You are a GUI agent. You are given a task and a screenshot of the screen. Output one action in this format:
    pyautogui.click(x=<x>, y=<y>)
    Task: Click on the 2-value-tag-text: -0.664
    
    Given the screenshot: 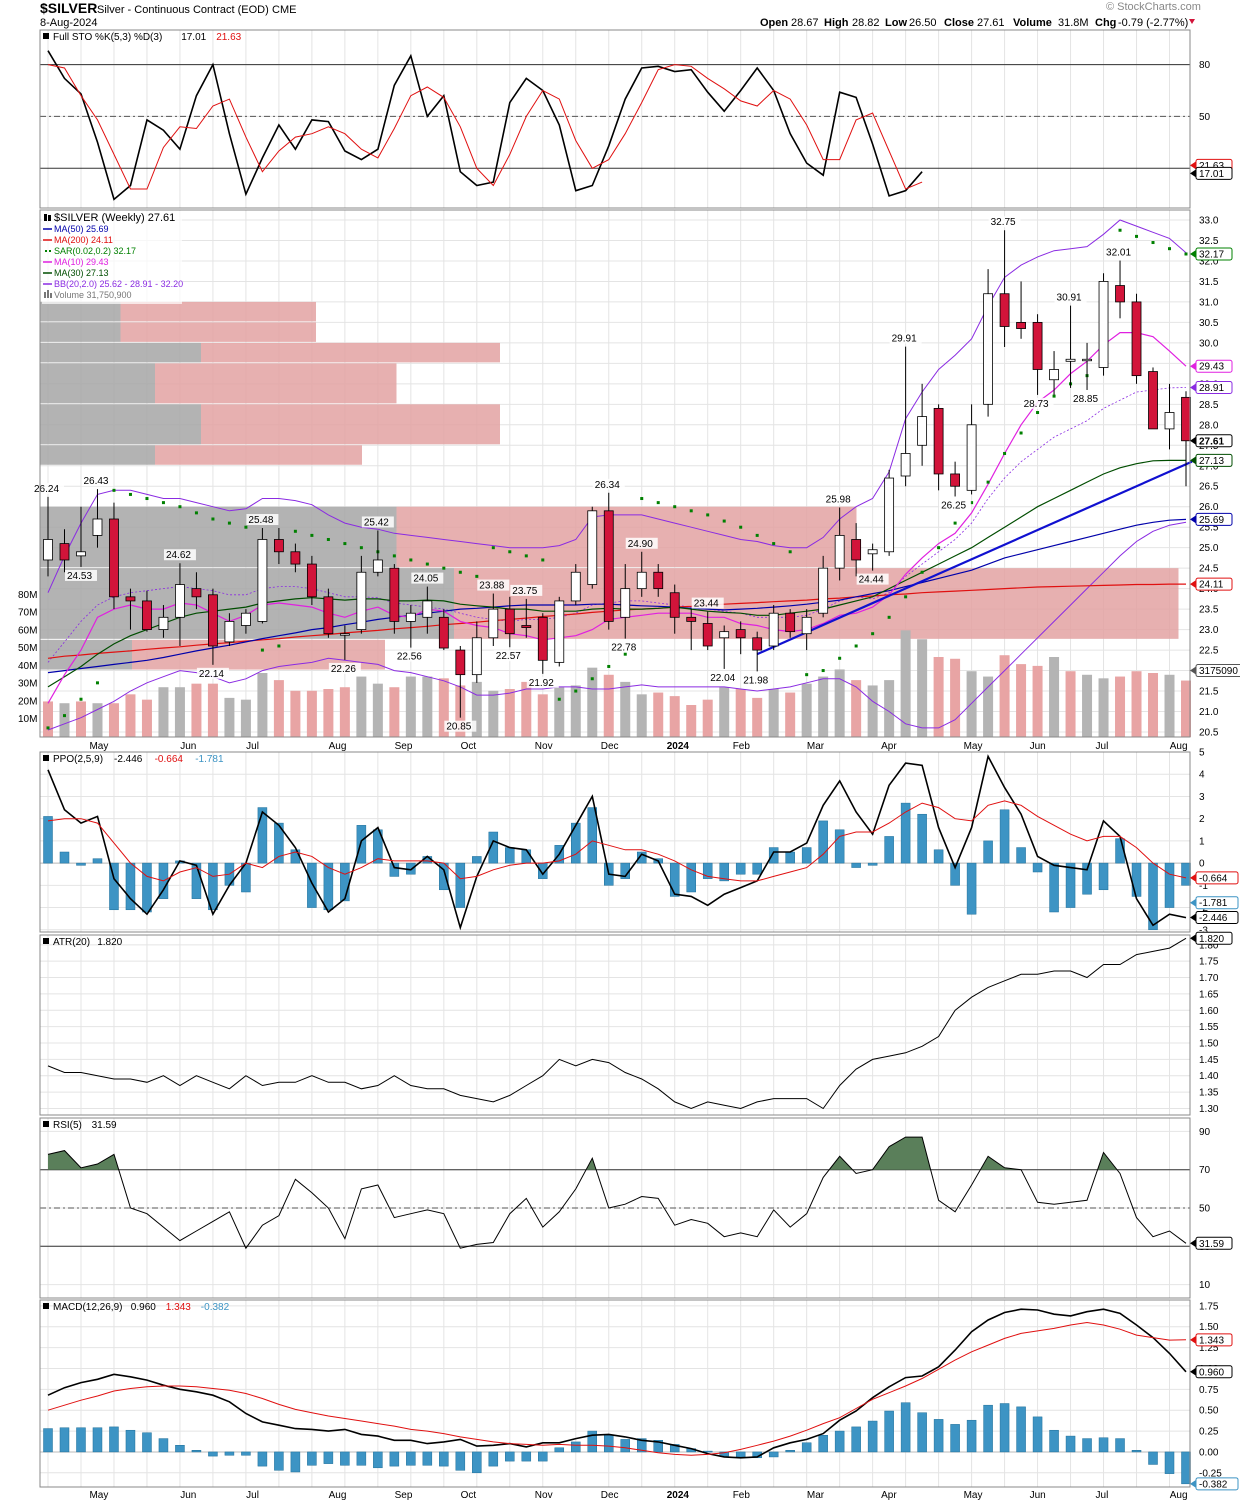 What is the action you would take?
    pyautogui.click(x=1213, y=878)
    